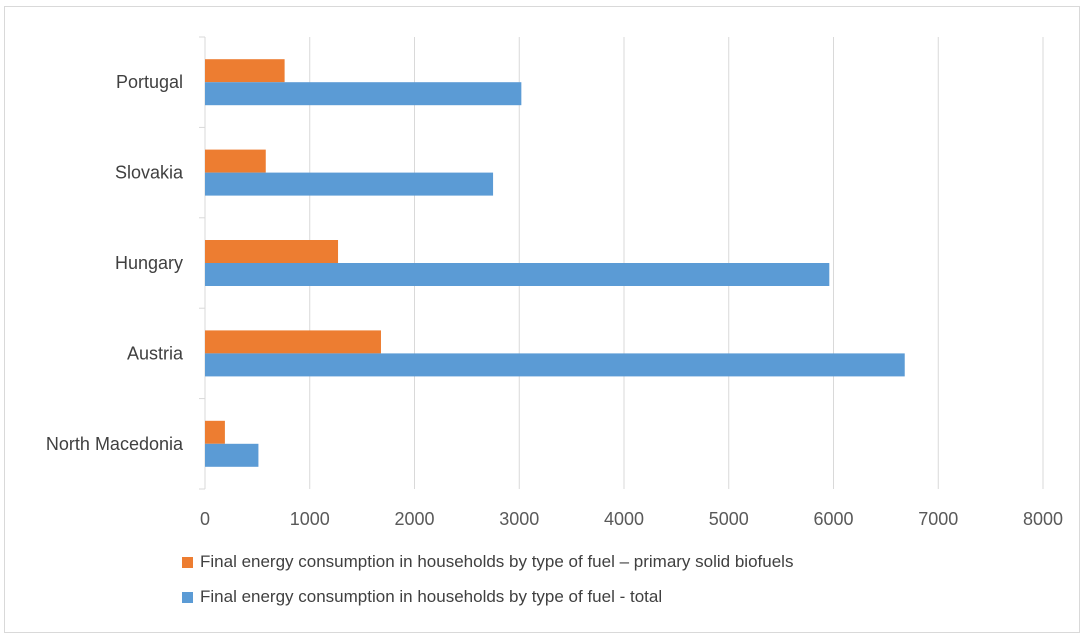 This screenshot has height=637, width=1084. What do you see at coordinates (938, 519) in the screenshot?
I see `x-tick-label: 7000` at bounding box center [938, 519].